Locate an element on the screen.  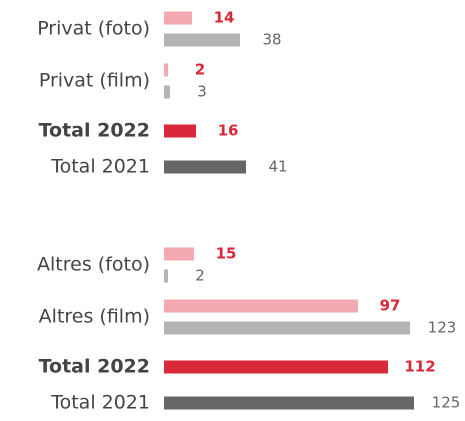
category-label: Altres (film) is located at coordinates (94, 317).